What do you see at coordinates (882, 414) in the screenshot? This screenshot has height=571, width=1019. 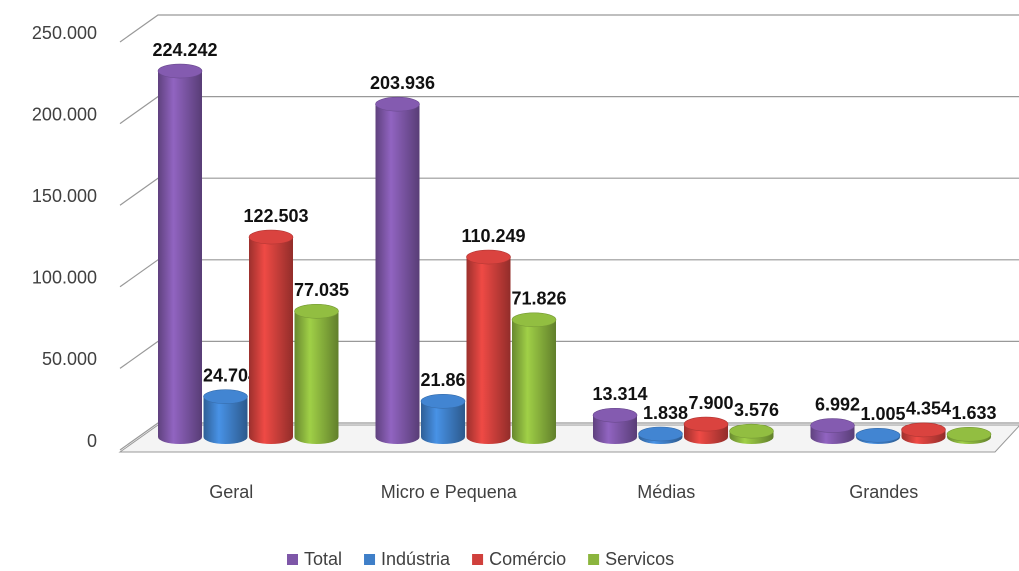 I see `value-label: 1.005` at bounding box center [882, 414].